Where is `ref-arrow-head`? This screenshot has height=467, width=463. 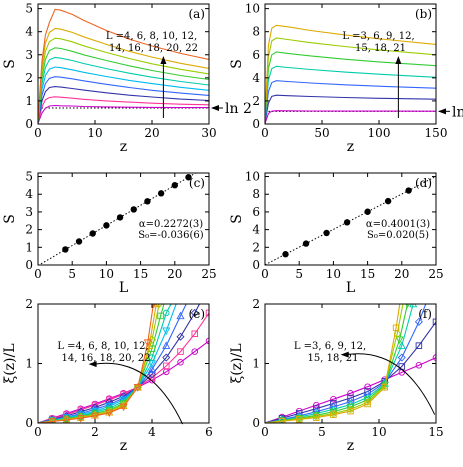 ref-arrow-head is located at coordinates (215, 108).